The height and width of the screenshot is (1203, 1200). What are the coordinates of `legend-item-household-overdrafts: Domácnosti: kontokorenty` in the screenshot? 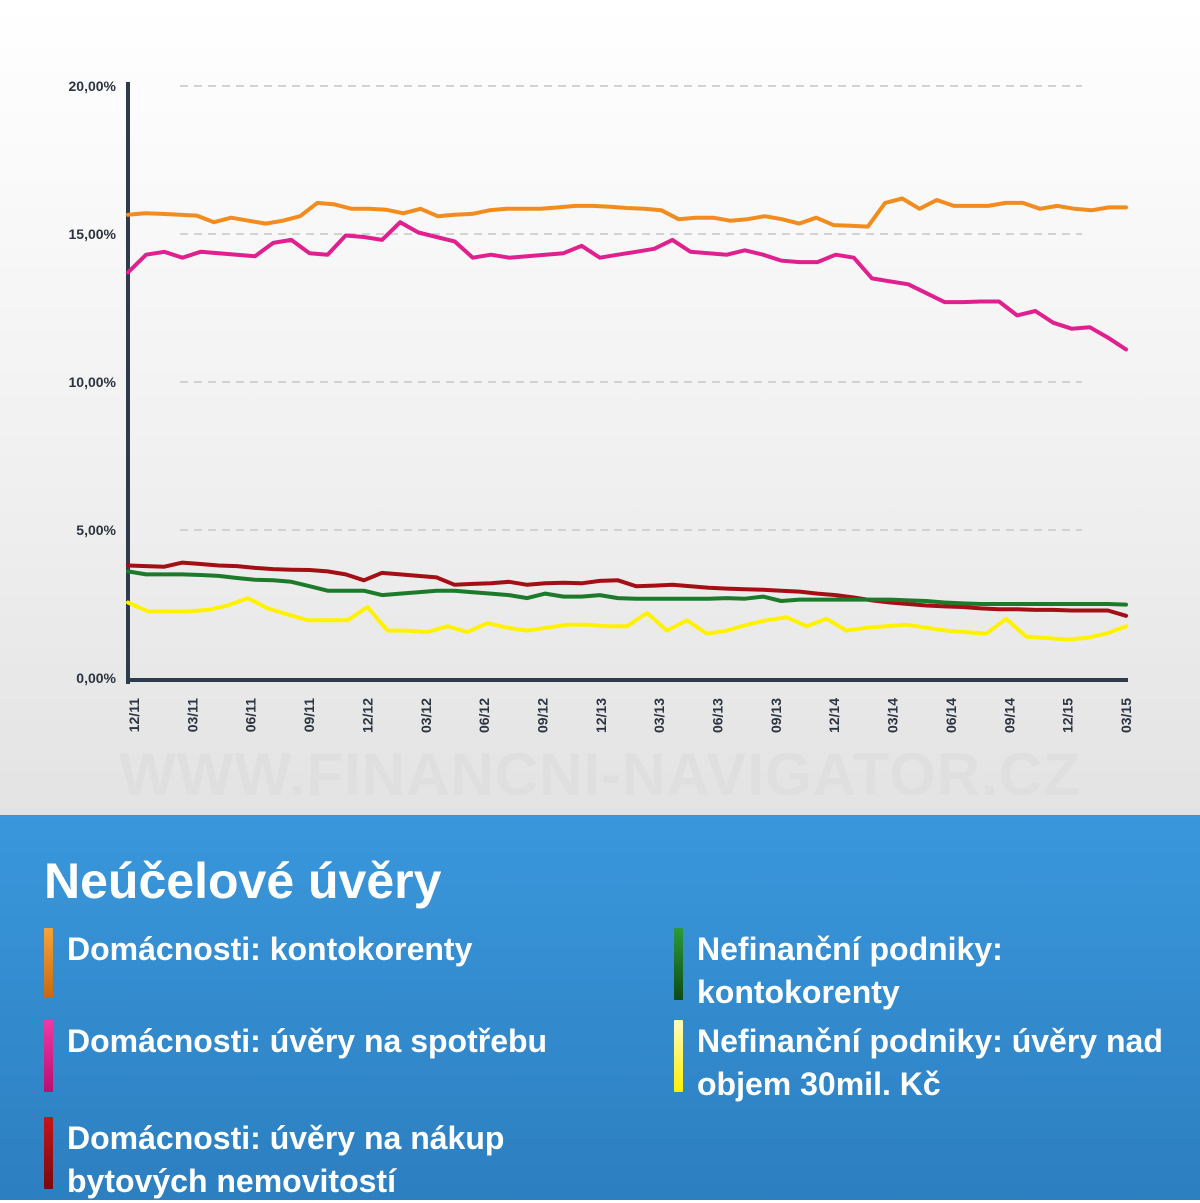 It's located at (324, 963).